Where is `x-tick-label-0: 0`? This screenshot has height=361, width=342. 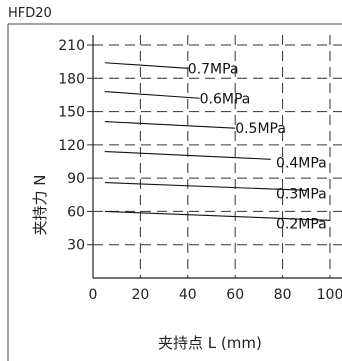 x-tick-label-0: 0 is located at coordinates (93, 295).